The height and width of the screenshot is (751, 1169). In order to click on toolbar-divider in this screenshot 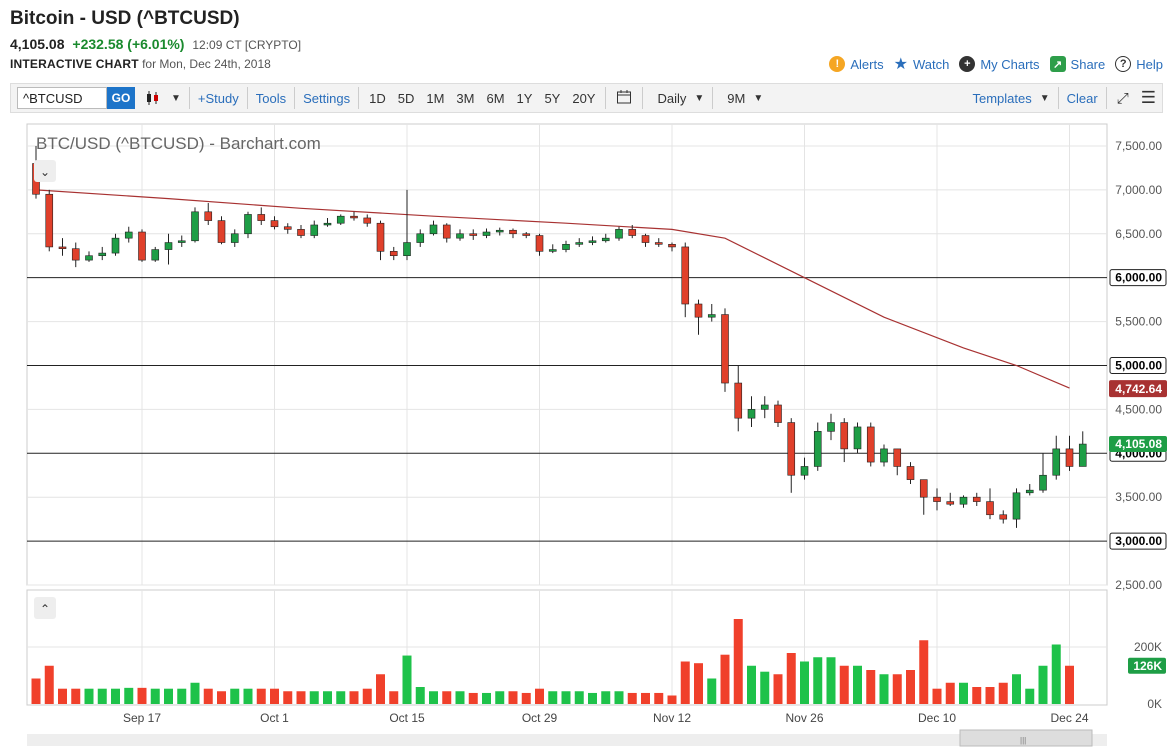, I will do `click(713, 98)`.